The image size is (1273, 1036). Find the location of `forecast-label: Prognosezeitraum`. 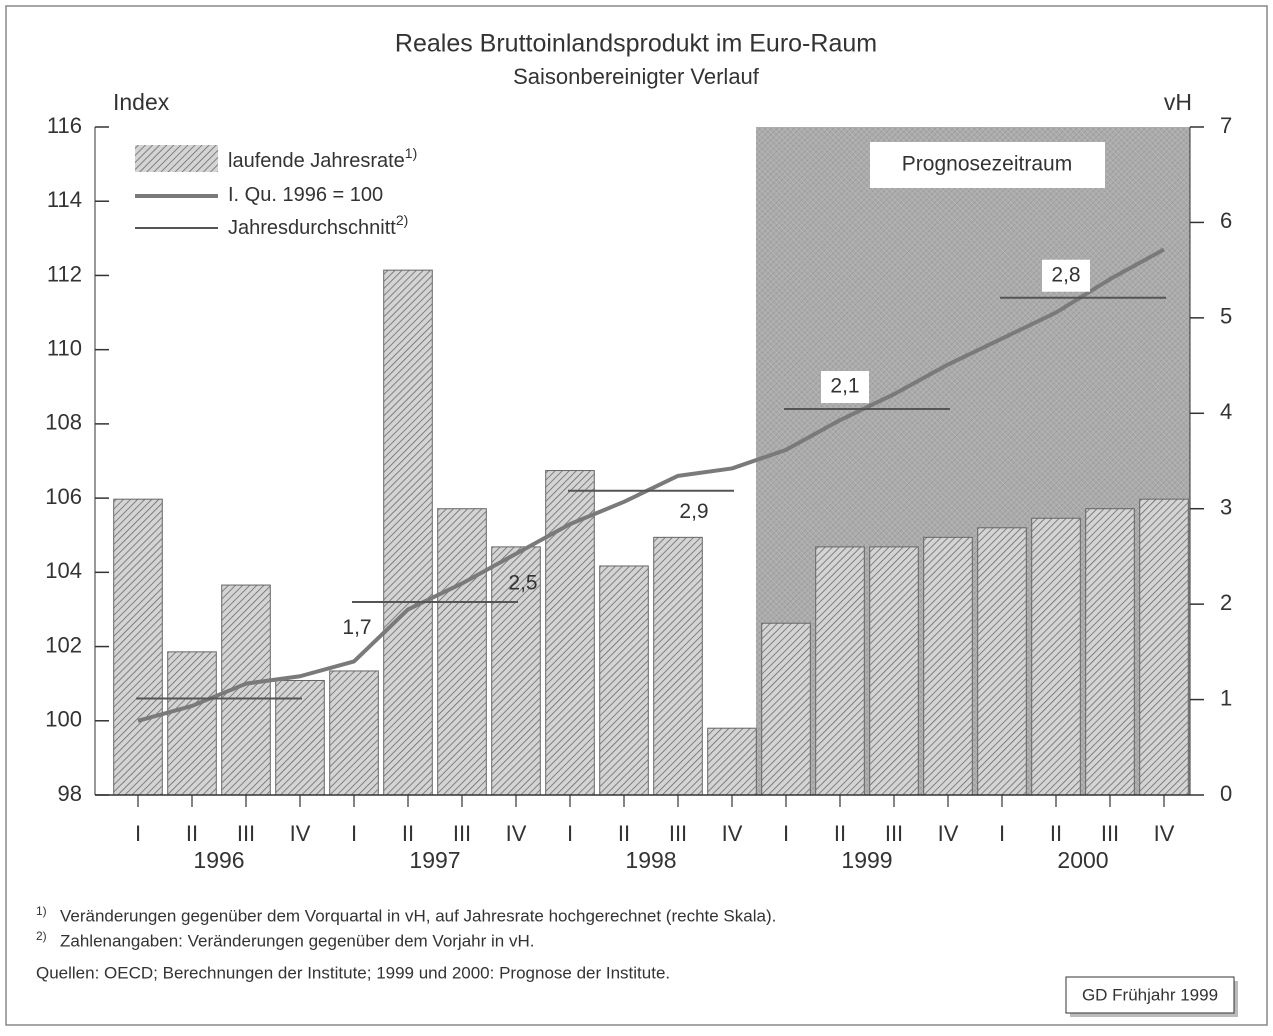

forecast-label: Prognosezeitraum is located at coordinates (987, 164).